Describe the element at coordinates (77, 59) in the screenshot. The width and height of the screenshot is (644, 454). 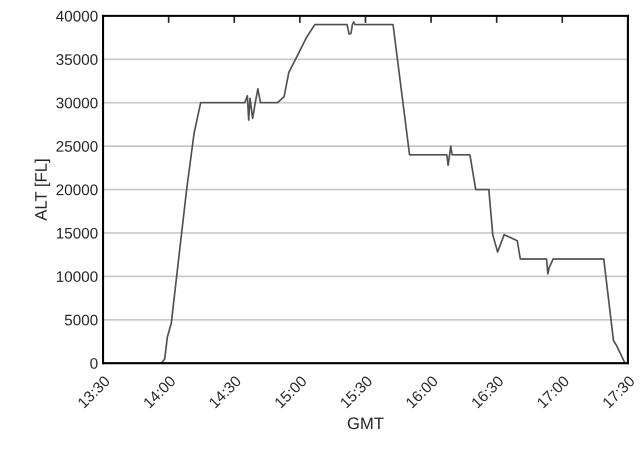
I see `y-tick-label: 35000` at that location.